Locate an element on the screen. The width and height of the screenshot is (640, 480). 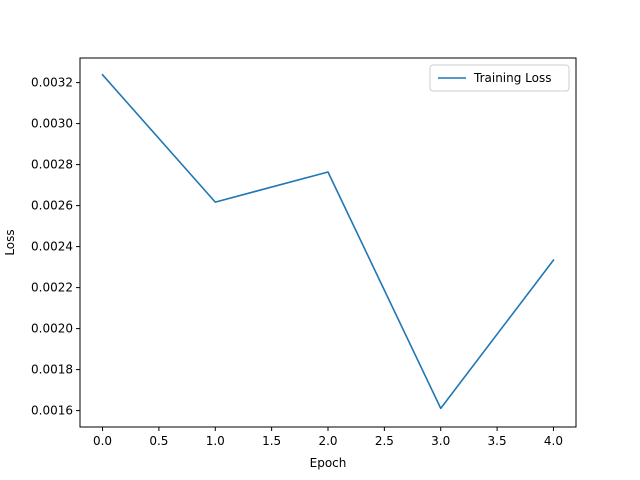
y-tick-label: 0.0030 is located at coordinates (52, 124).